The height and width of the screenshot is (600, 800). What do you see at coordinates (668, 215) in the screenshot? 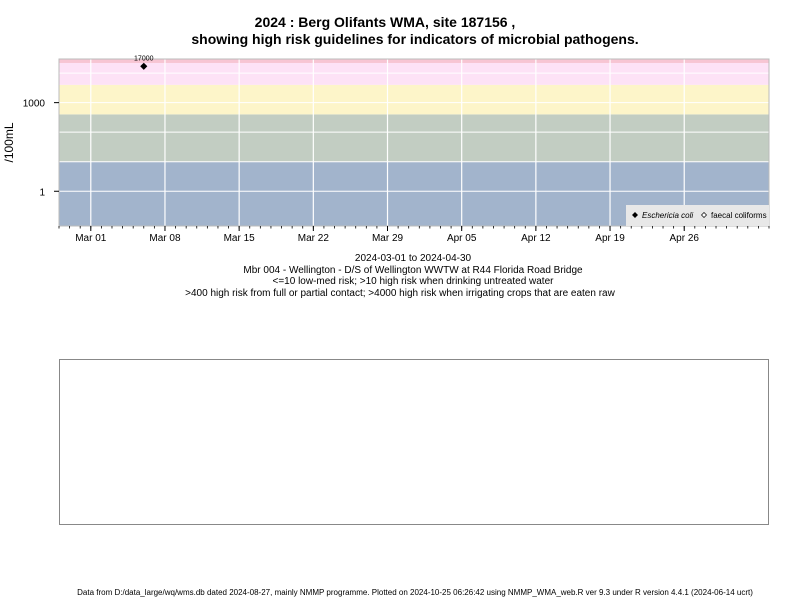
I see `legend-label-ecoli: Eschericia coli` at bounding box center [668, 215].